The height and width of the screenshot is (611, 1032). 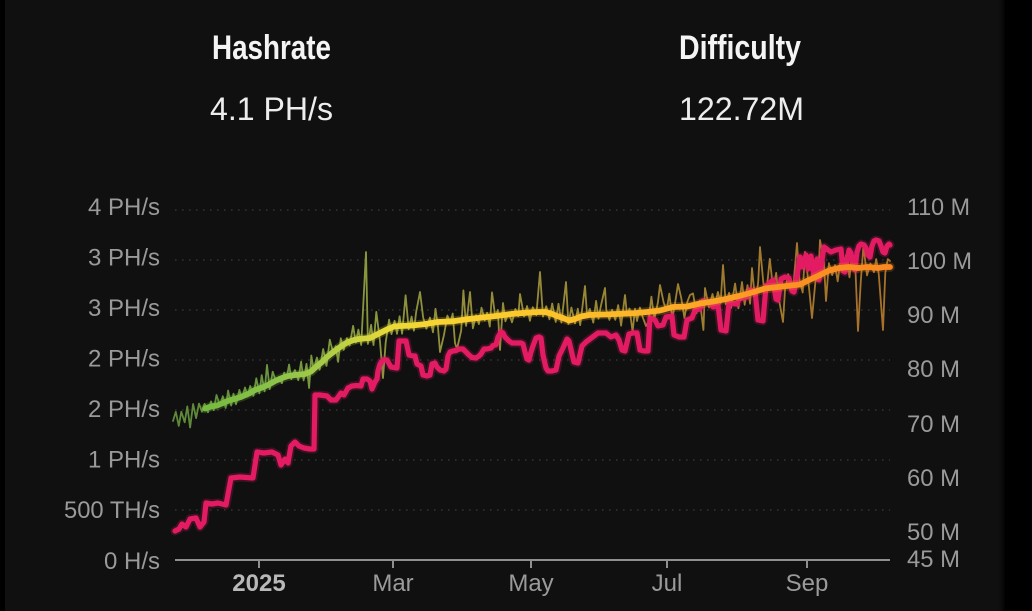 I want to click on svg-text: 500 TH/s, so click(x=112, y=510).